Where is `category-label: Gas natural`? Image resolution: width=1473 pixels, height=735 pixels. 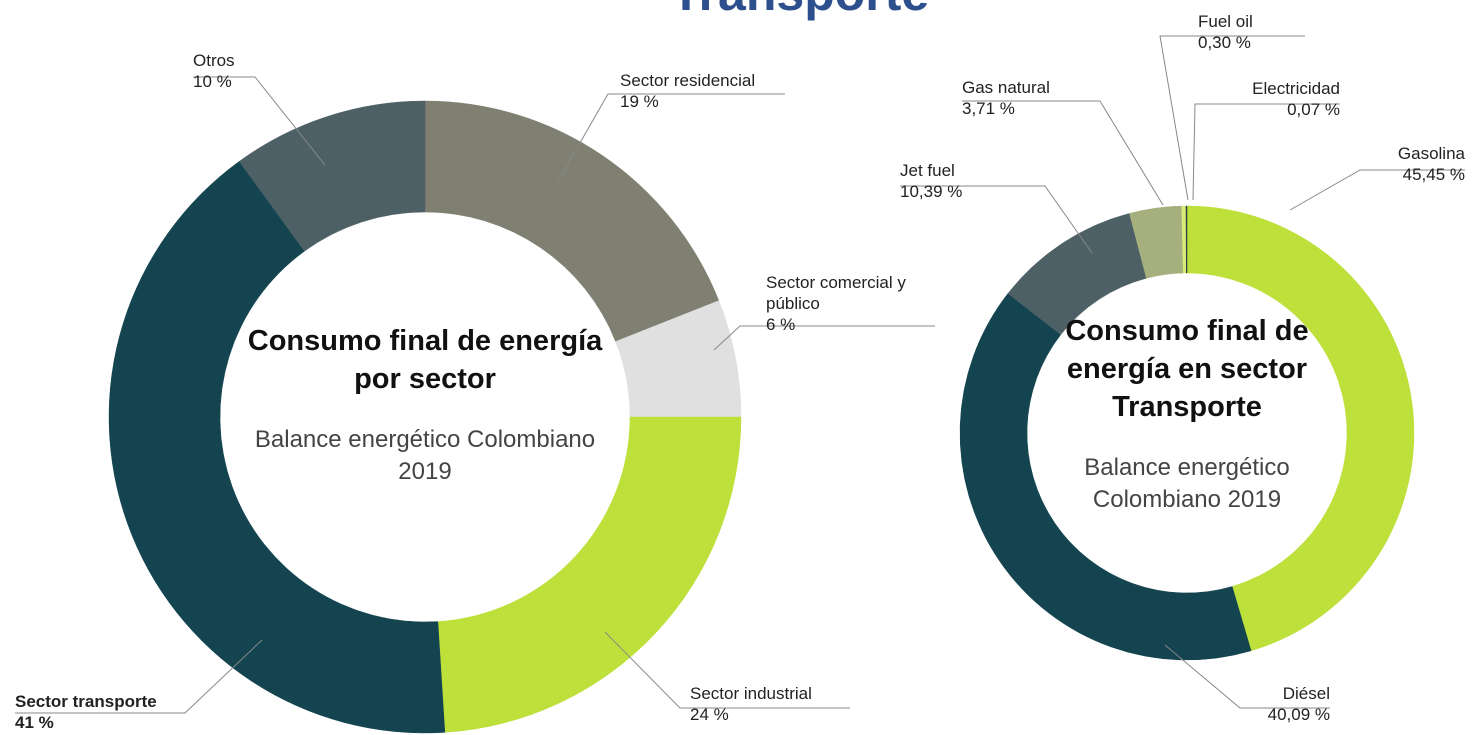 category-label: Gas natural is located at coordinates (1006, 87).